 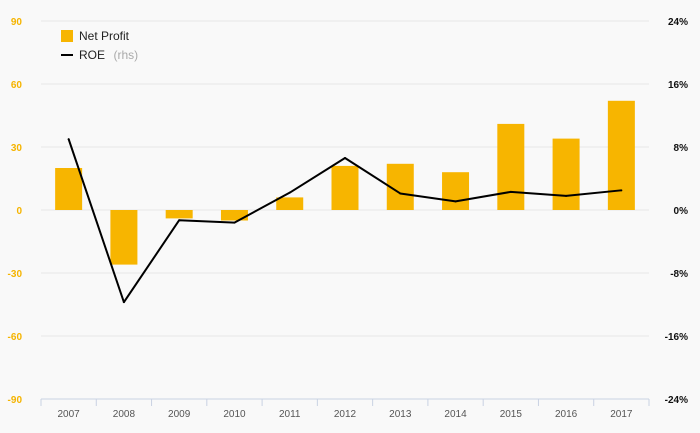 What do you see at coordinates (234, 414) in the screenshot?
I see `x-tick-label: 2010` at bounding box center [234, 414].